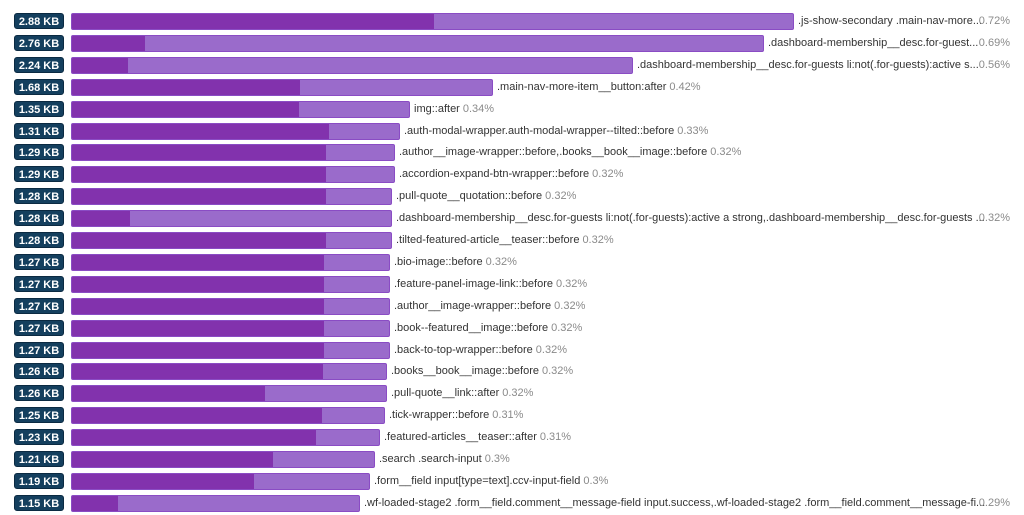 The height and width of the screenshot is (515, 1024). Describe the element at coordinates (512, 110) in the screenshot. I see `chart-row: 1.35 KB img::after 0.34%` at that location.